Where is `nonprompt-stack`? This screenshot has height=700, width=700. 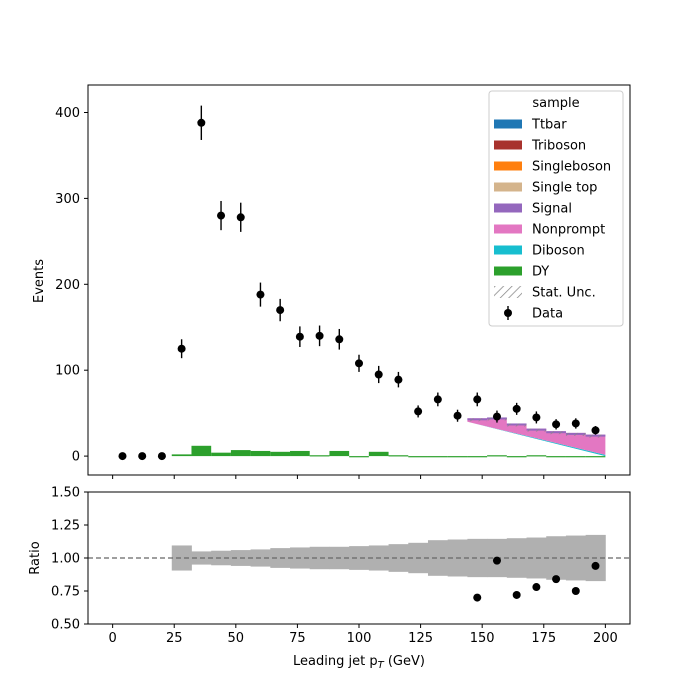 nonprompt-stack is located at coordinates (536, 436).